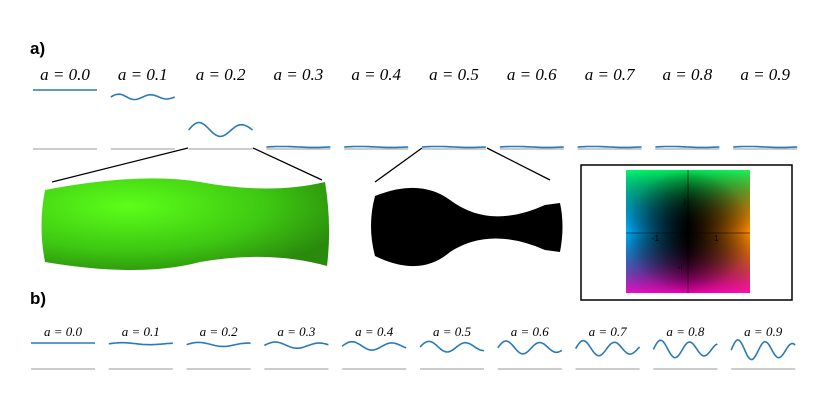 The image size is (830, 403). What do you see at coordinates (685, 202) in the screenshot?
I see `colormap-label: i` at bounding box center [685, 202].